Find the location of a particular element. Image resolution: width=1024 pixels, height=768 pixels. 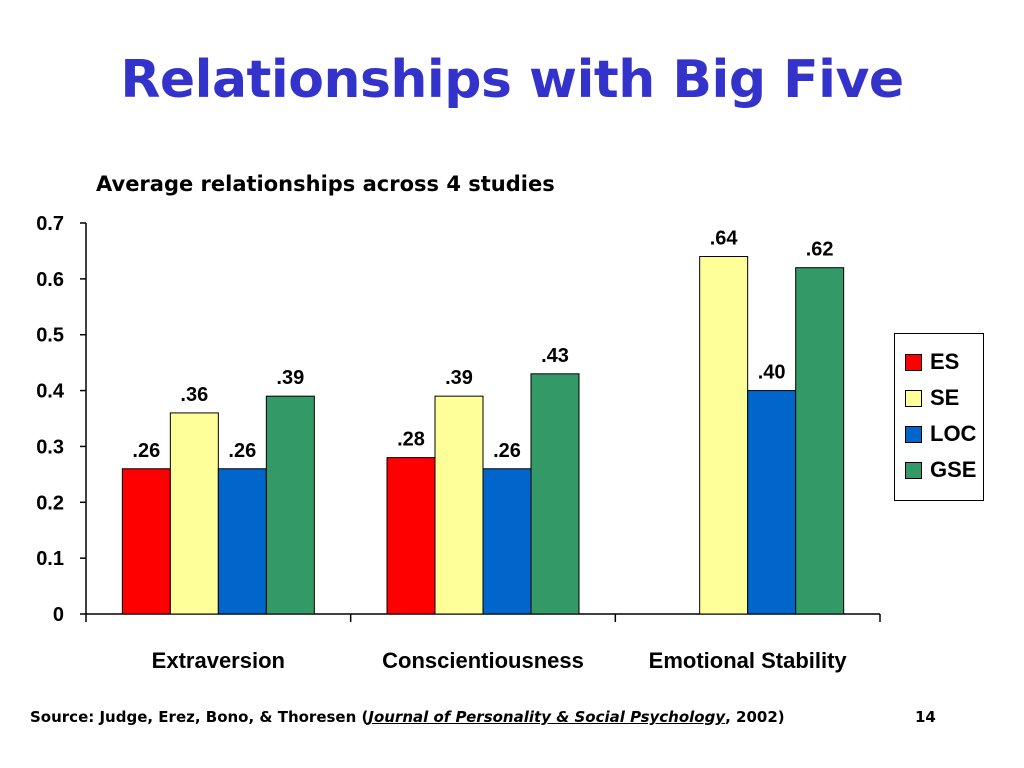

legend-label-es: ES is located at coordinates (945, 361).